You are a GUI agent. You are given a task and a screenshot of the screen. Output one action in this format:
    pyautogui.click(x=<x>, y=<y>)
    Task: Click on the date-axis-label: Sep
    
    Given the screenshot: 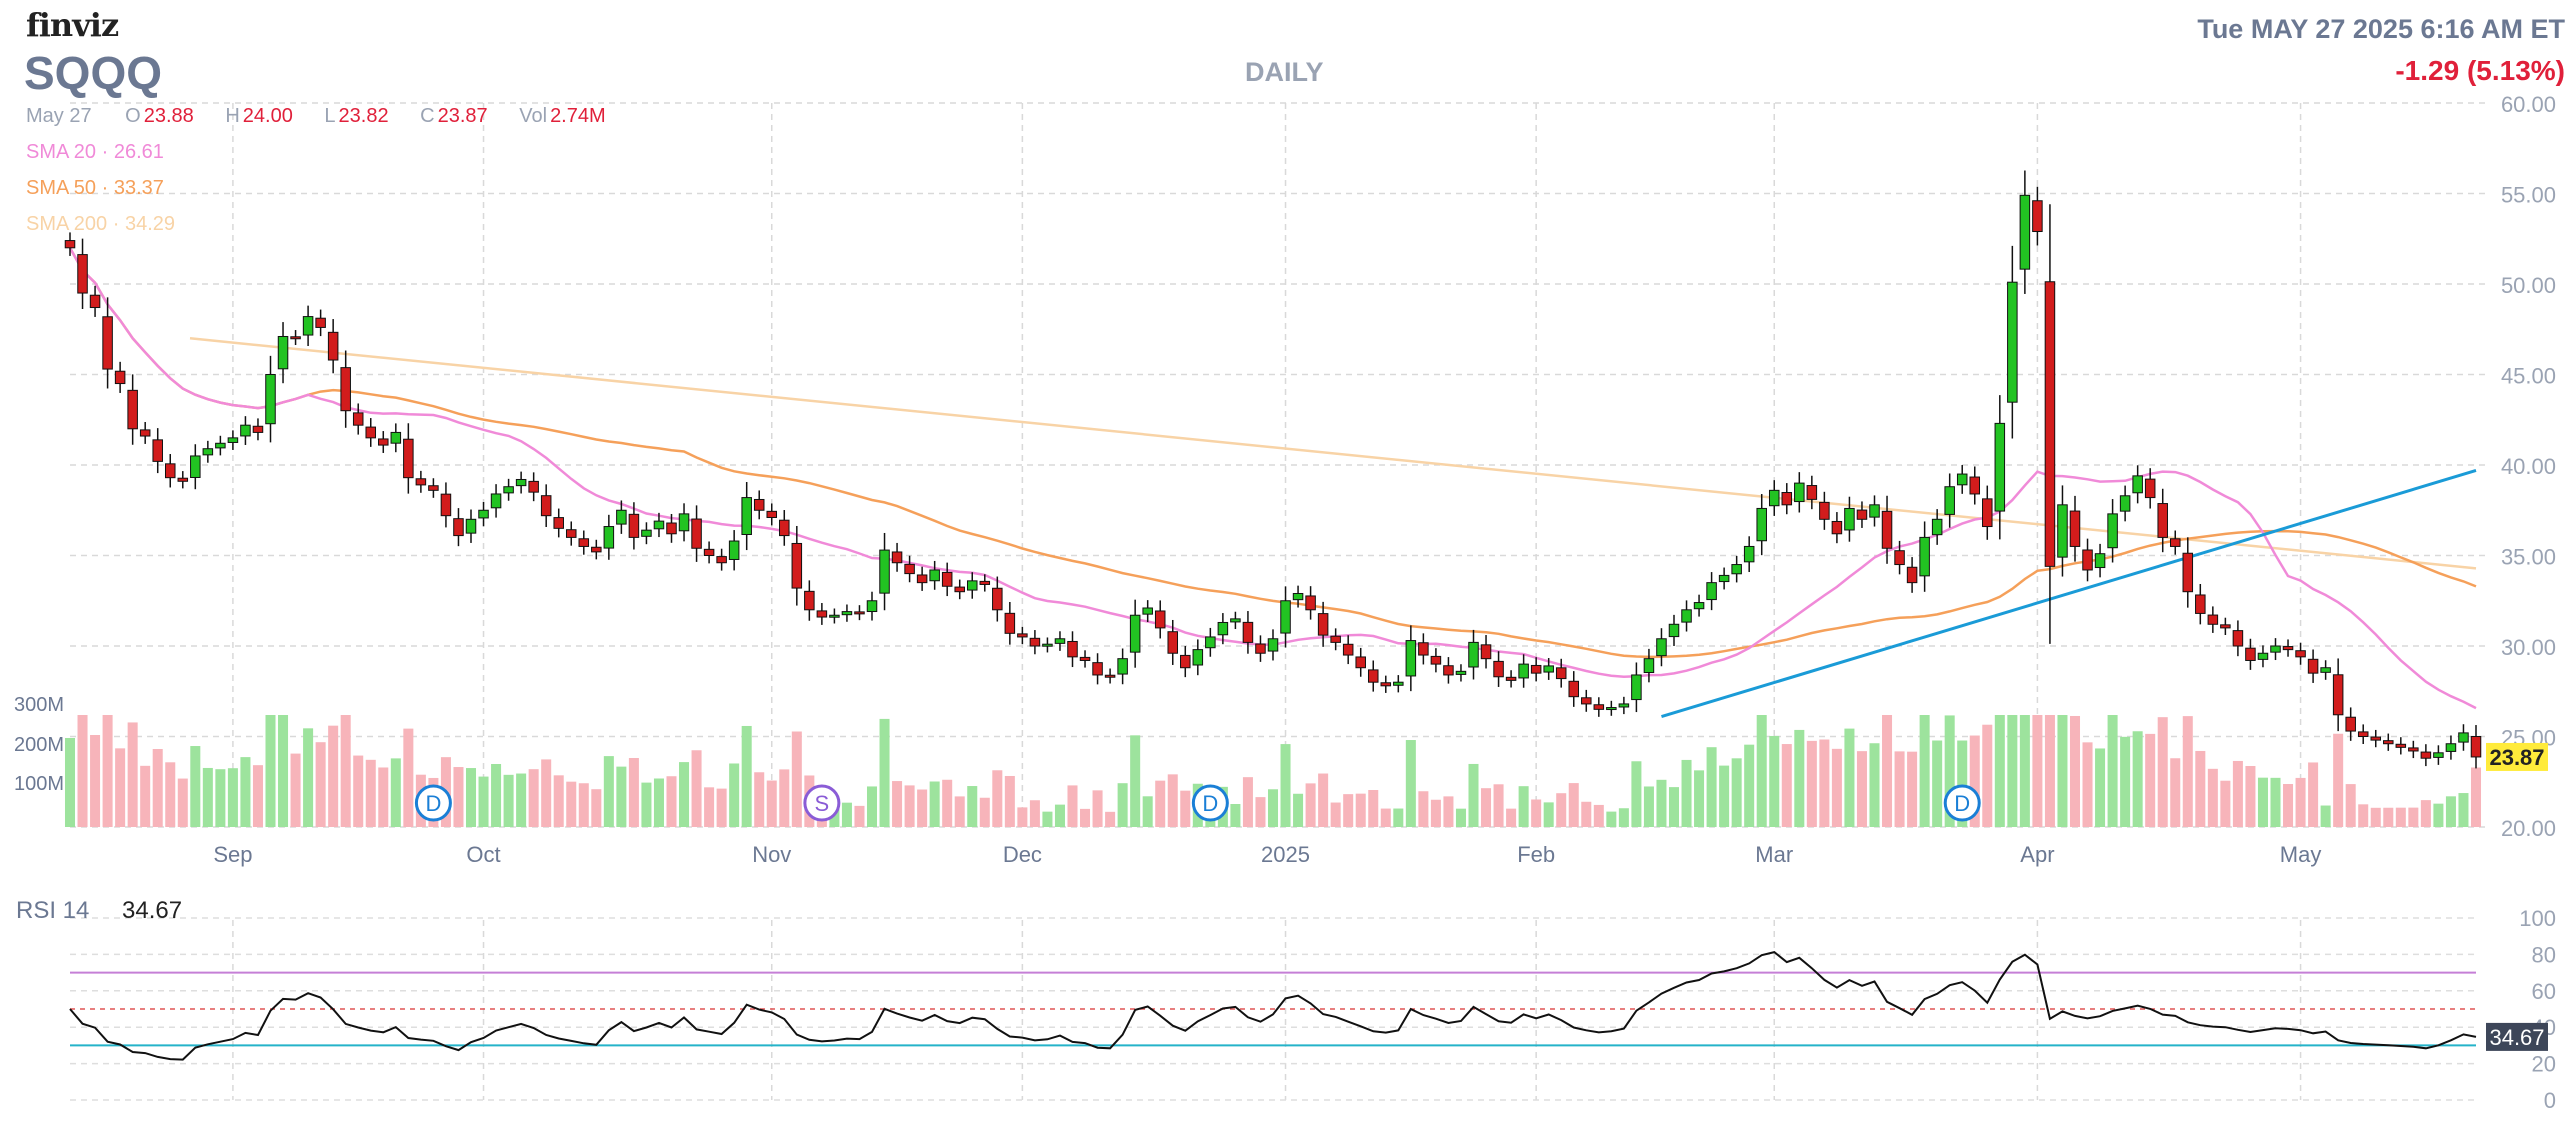 What is the action you would take?
    pyautogui.click(x=232, y=854)
    